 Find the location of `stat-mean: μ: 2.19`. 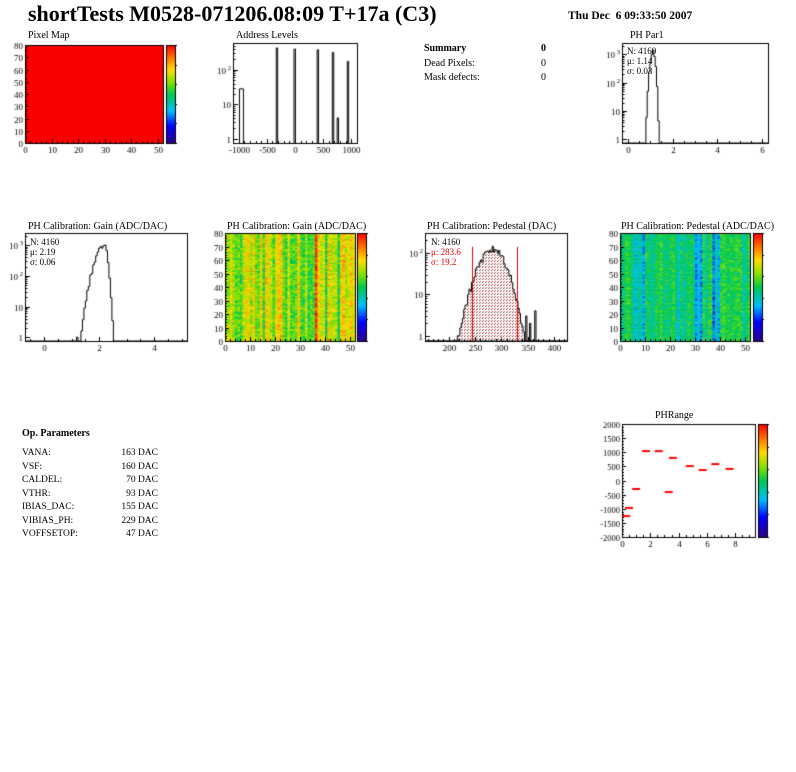

stat-mean: μ: 2.19 is located at coordinates (43, 252).